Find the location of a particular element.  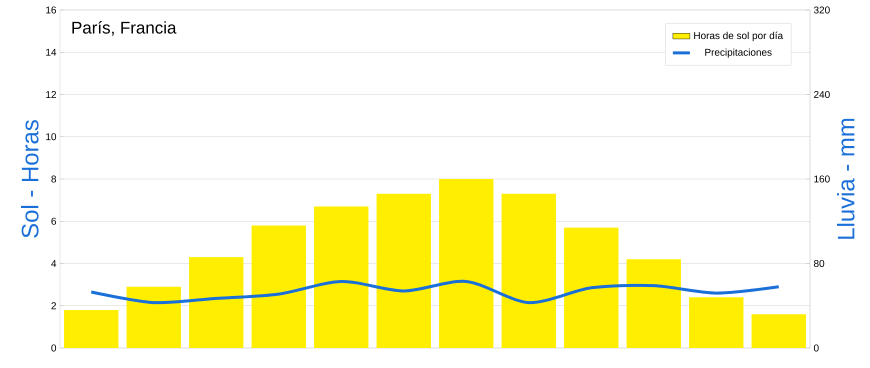

y-tick-label: 0 is located at coordinates (53, 348).